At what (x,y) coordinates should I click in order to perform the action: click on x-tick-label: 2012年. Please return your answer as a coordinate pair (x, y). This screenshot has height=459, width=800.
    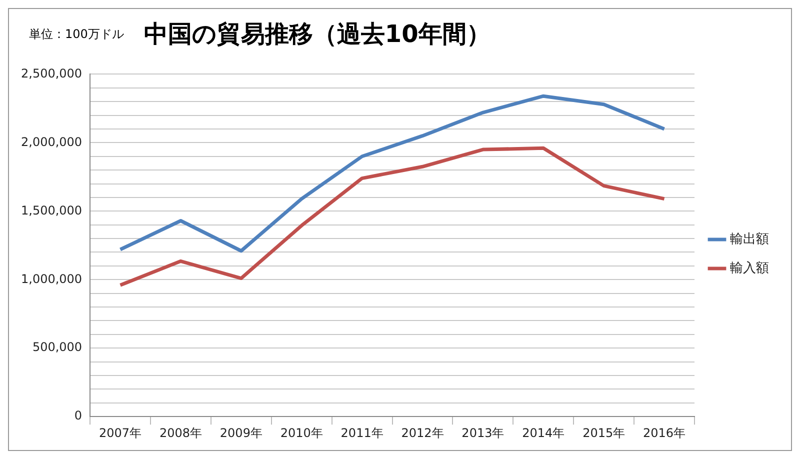
    Looking at the image, I should click on (422, 433).